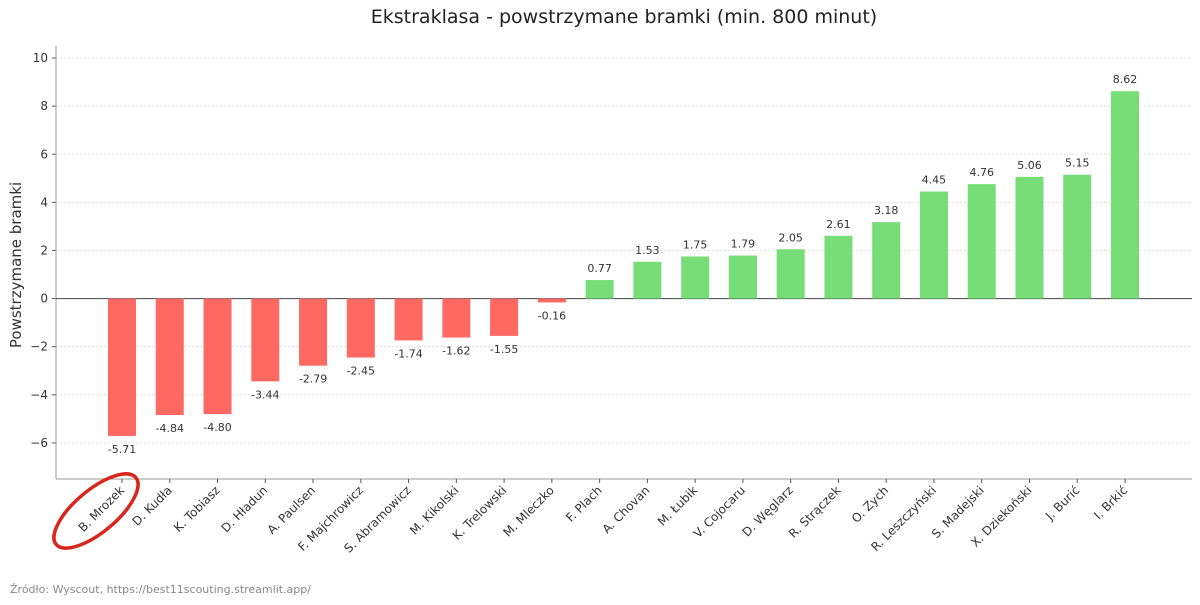 The image size is (1200, 605). What do you see at coordinates (677, 505) in the screenshot?
I see `x-tick-label: M. Łubik` at bounding box center [677, 505].